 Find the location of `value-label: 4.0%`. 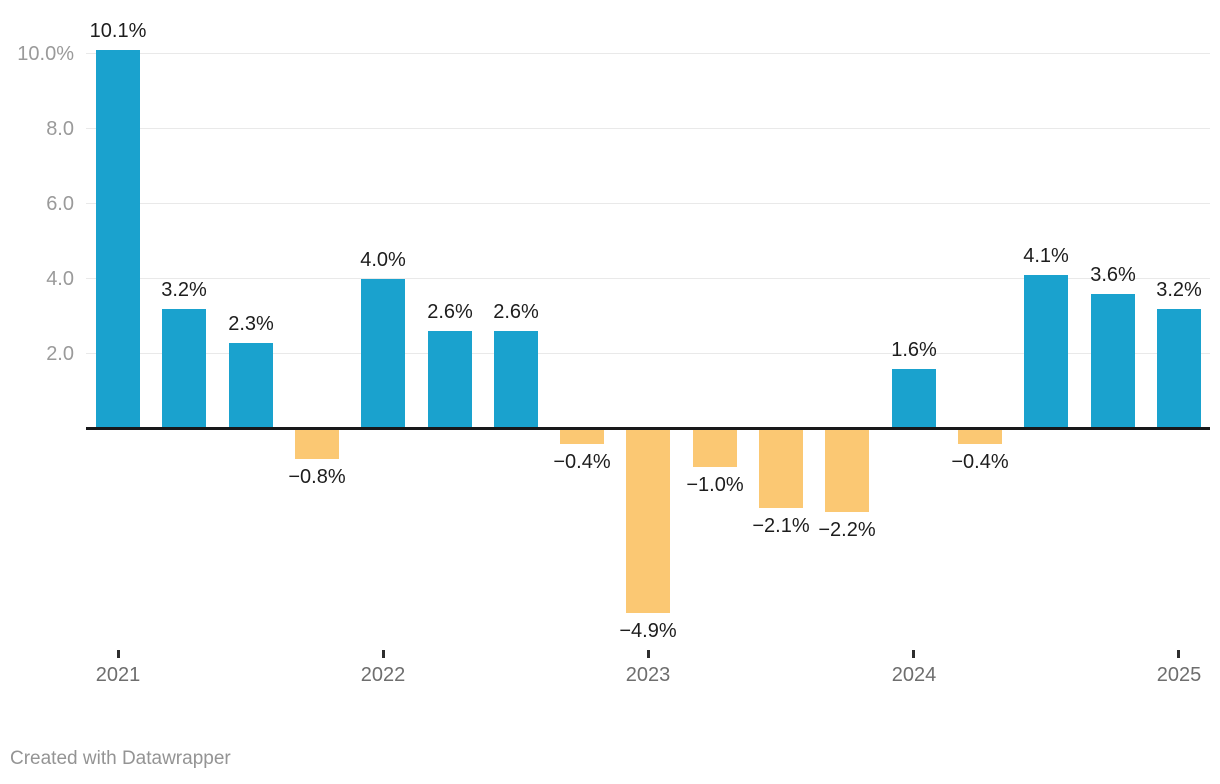

value-label: 4.0% is located at coordinates (383, 260).